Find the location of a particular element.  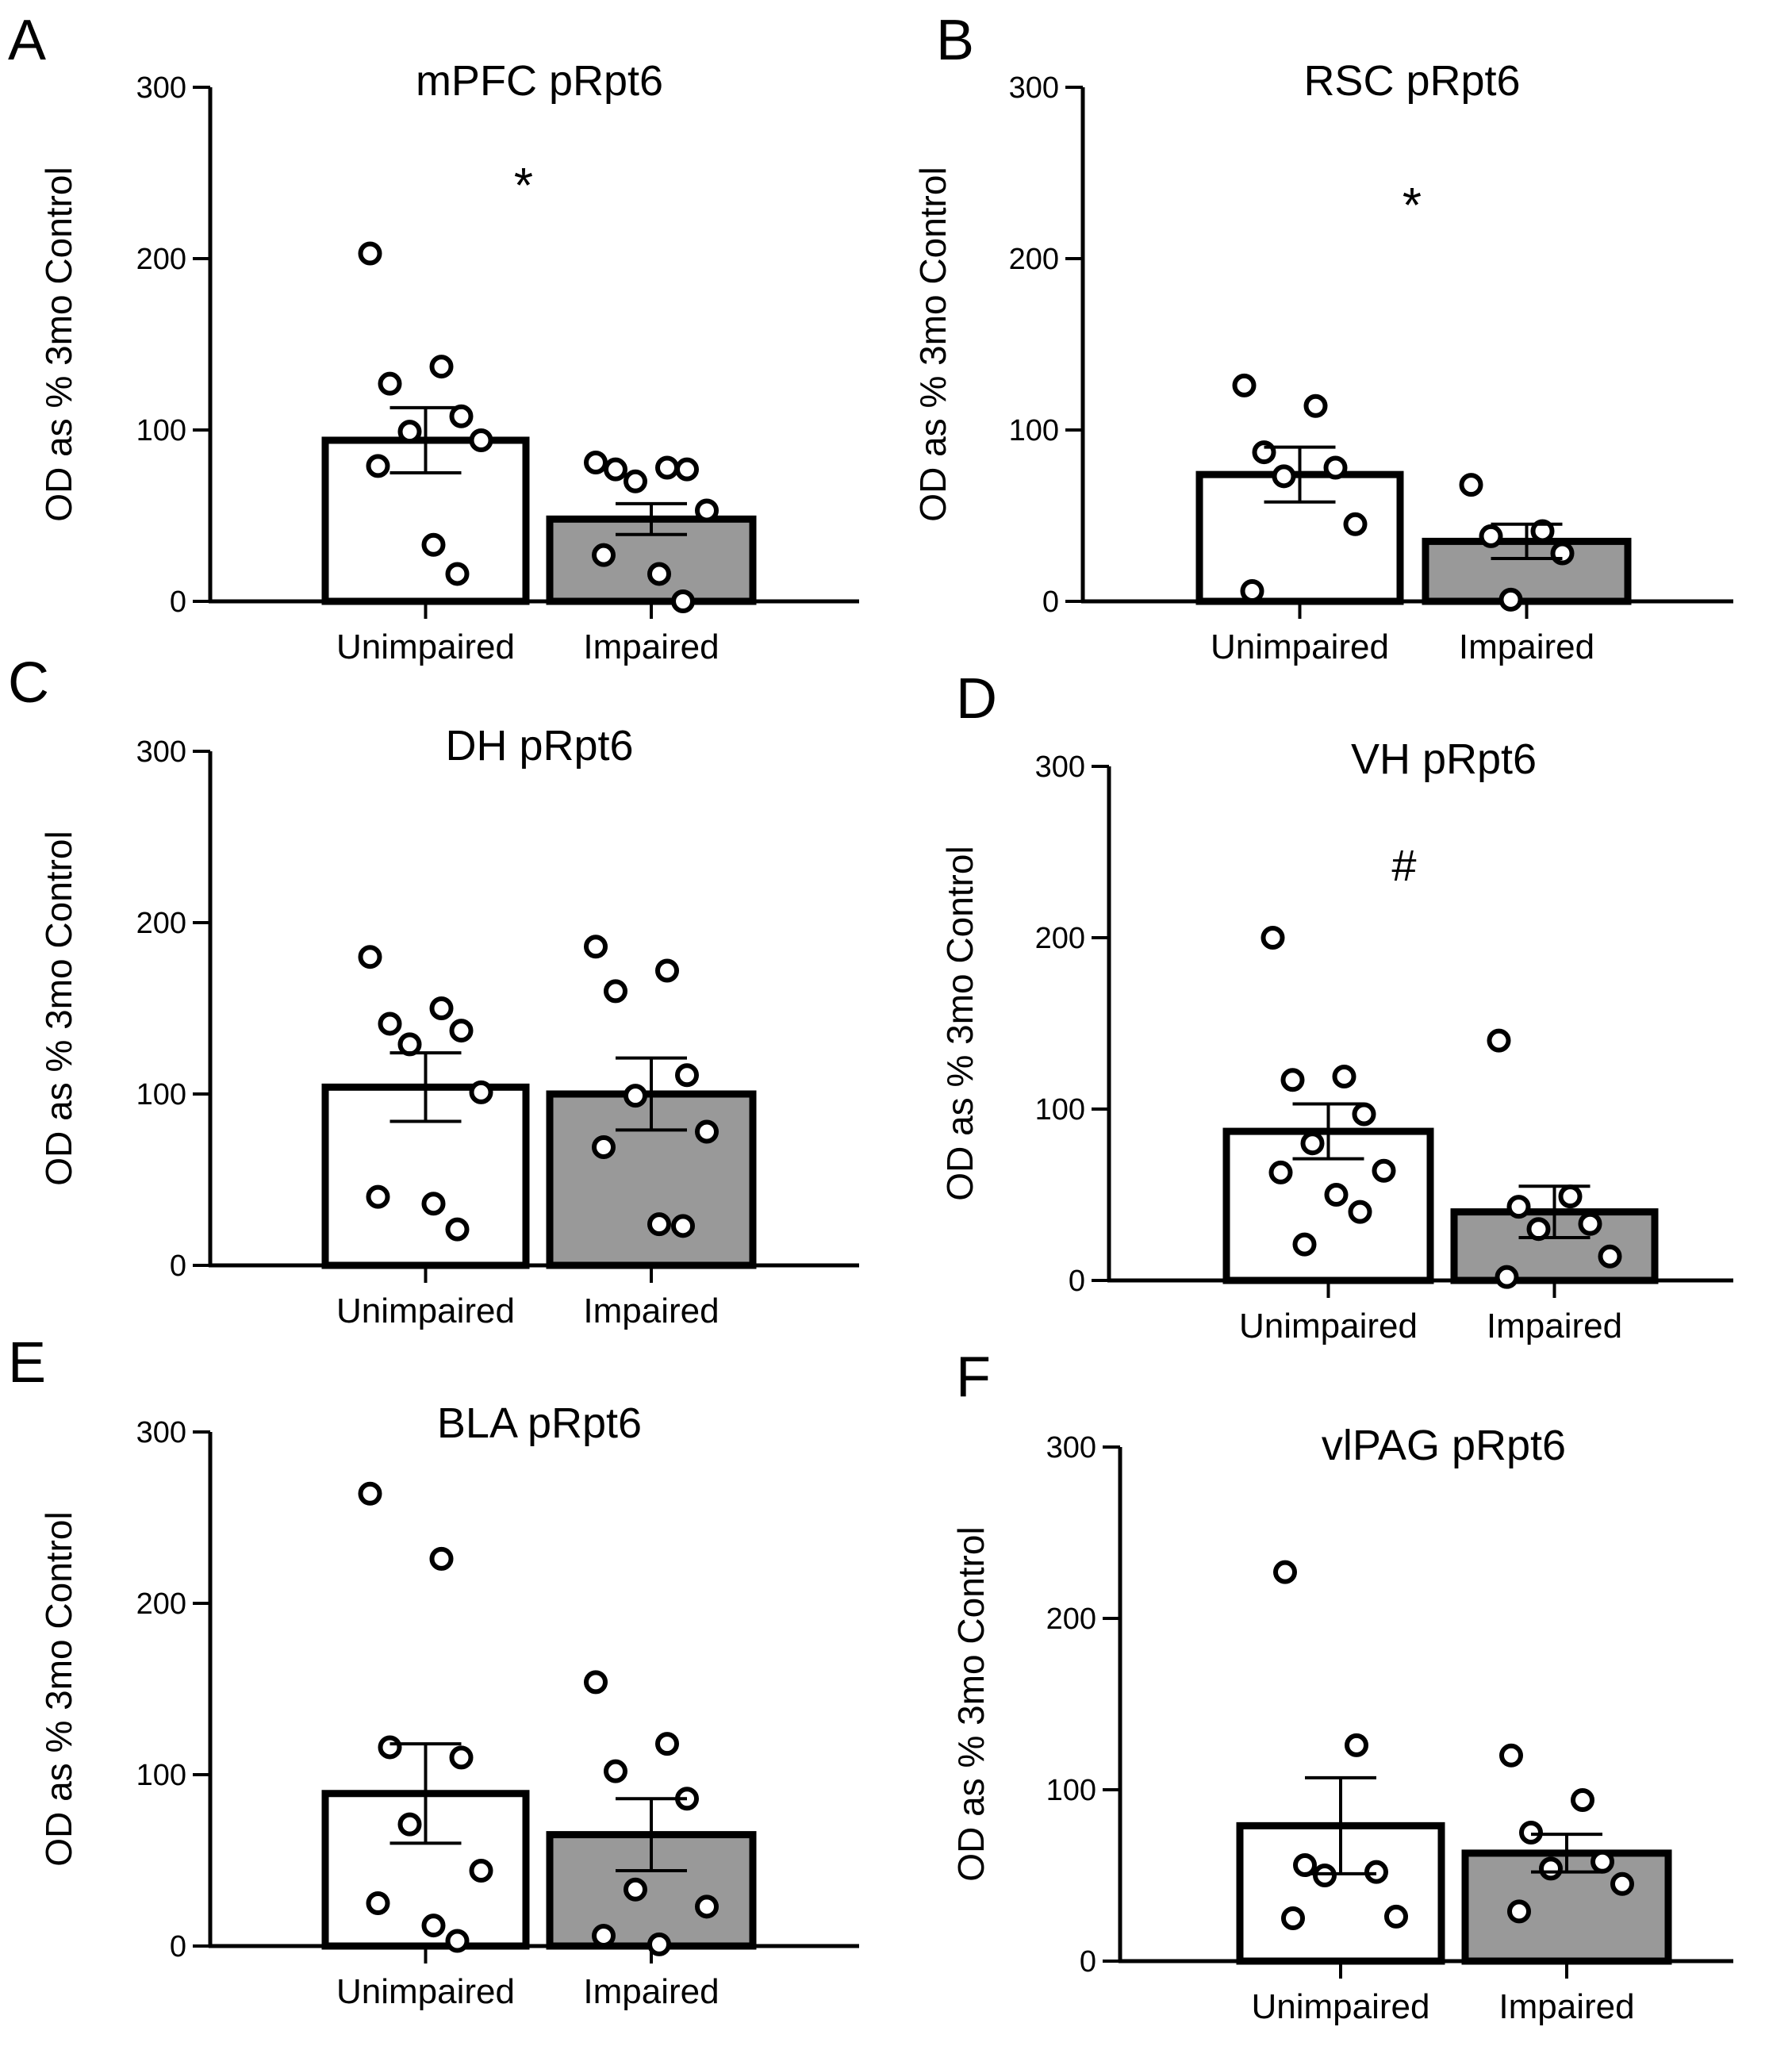

significance-marker: # is located at coordinates (1403, 865).